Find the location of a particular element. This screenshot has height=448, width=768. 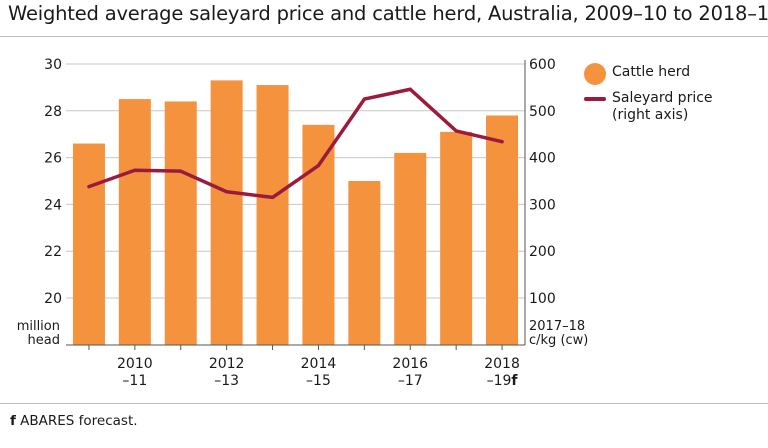

saleyard-price-point-2011–12 is located at coordinates (181, 171).